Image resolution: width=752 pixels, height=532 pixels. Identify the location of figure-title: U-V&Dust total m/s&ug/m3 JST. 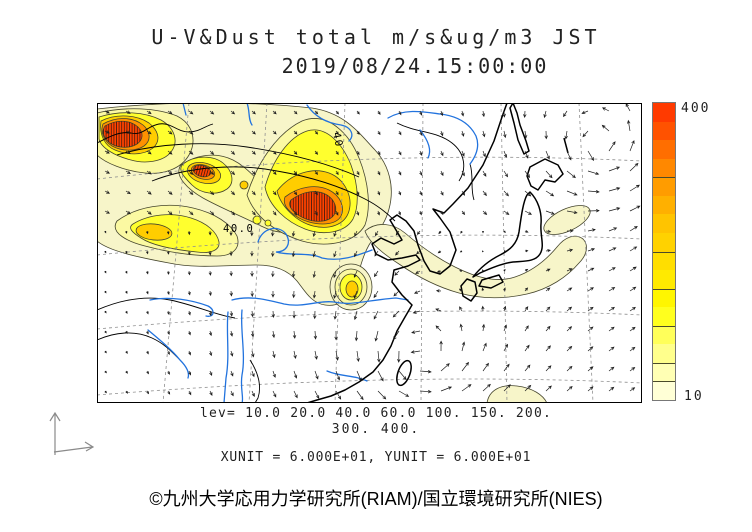
(376, 37).